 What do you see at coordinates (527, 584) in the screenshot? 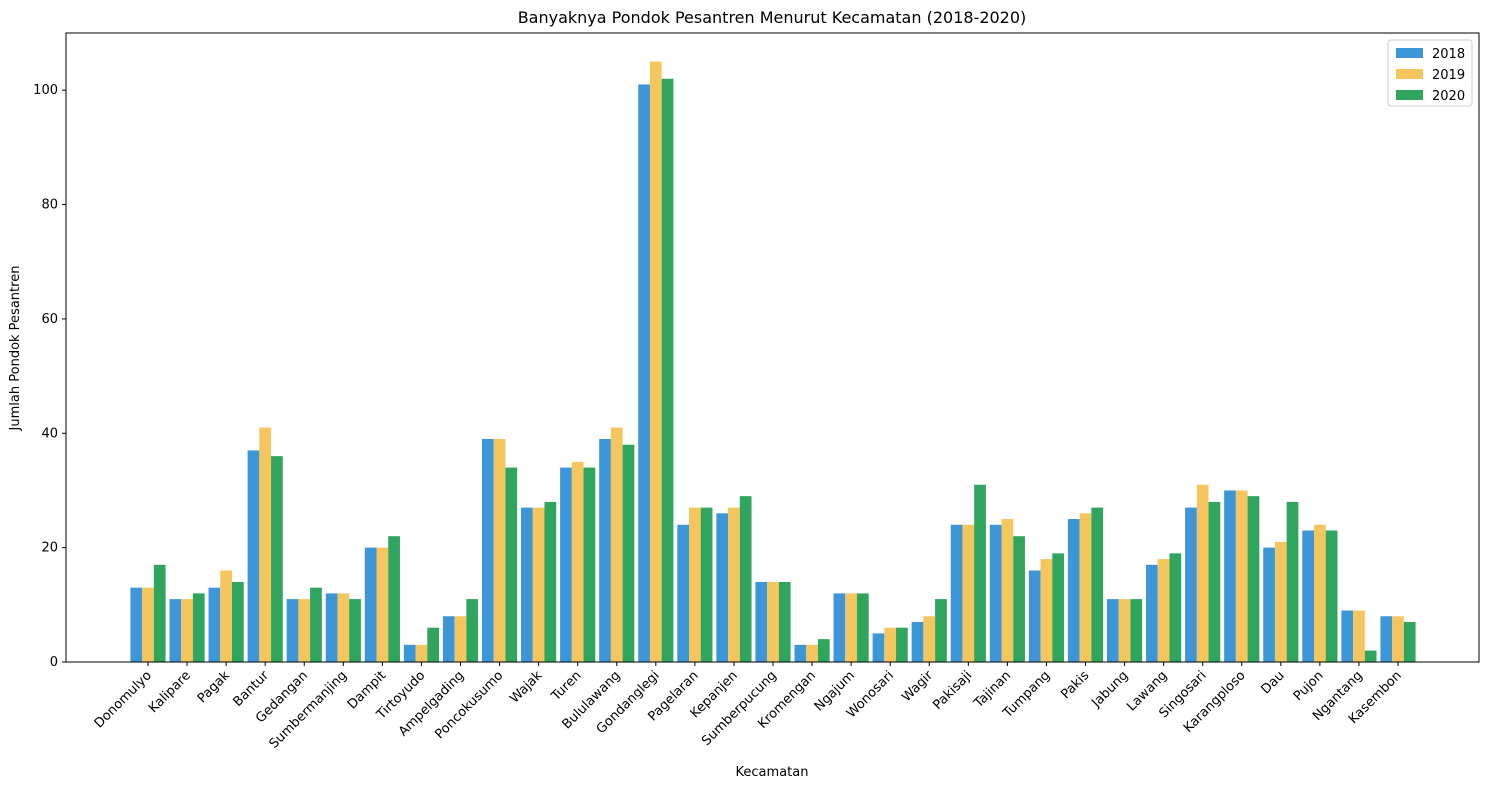
I see `bar-2018-wajak` at bounding box center [527, 584].